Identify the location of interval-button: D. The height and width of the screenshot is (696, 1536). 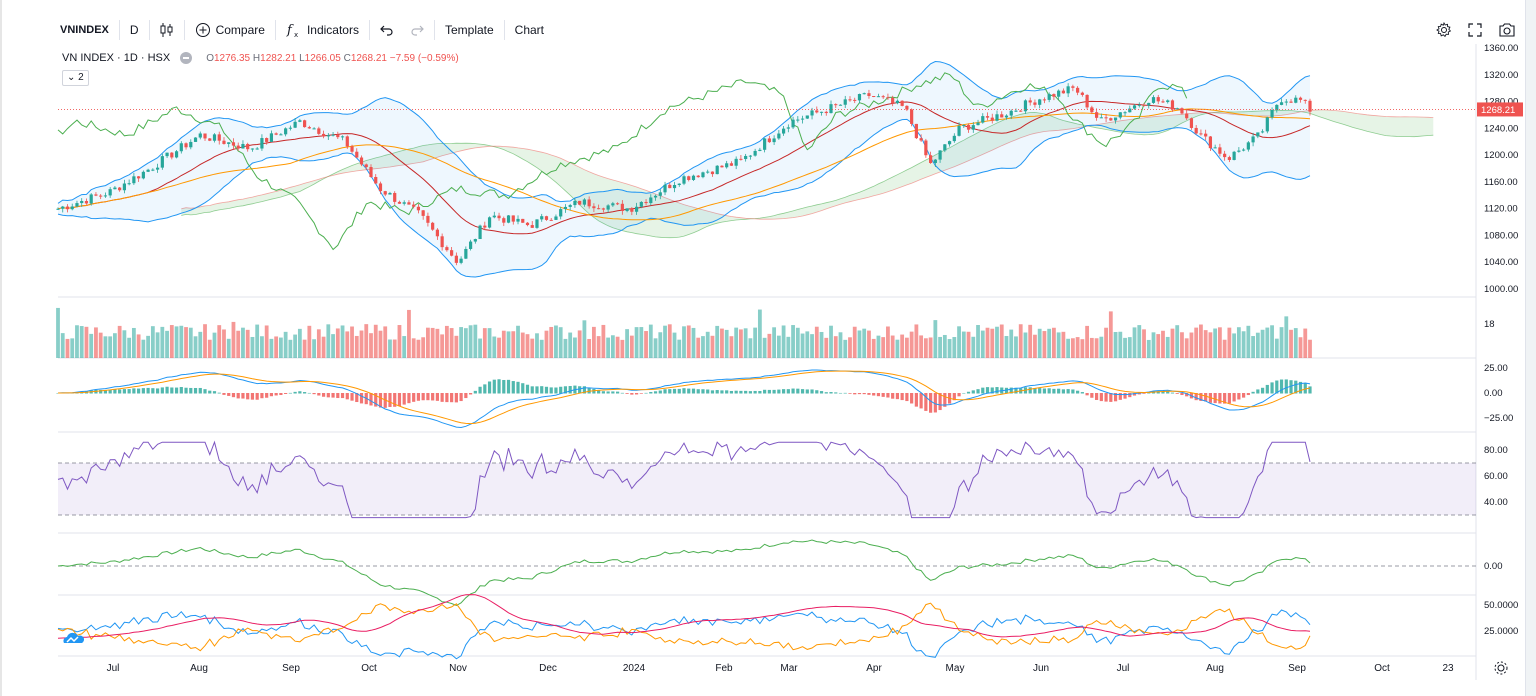
(134, 30).